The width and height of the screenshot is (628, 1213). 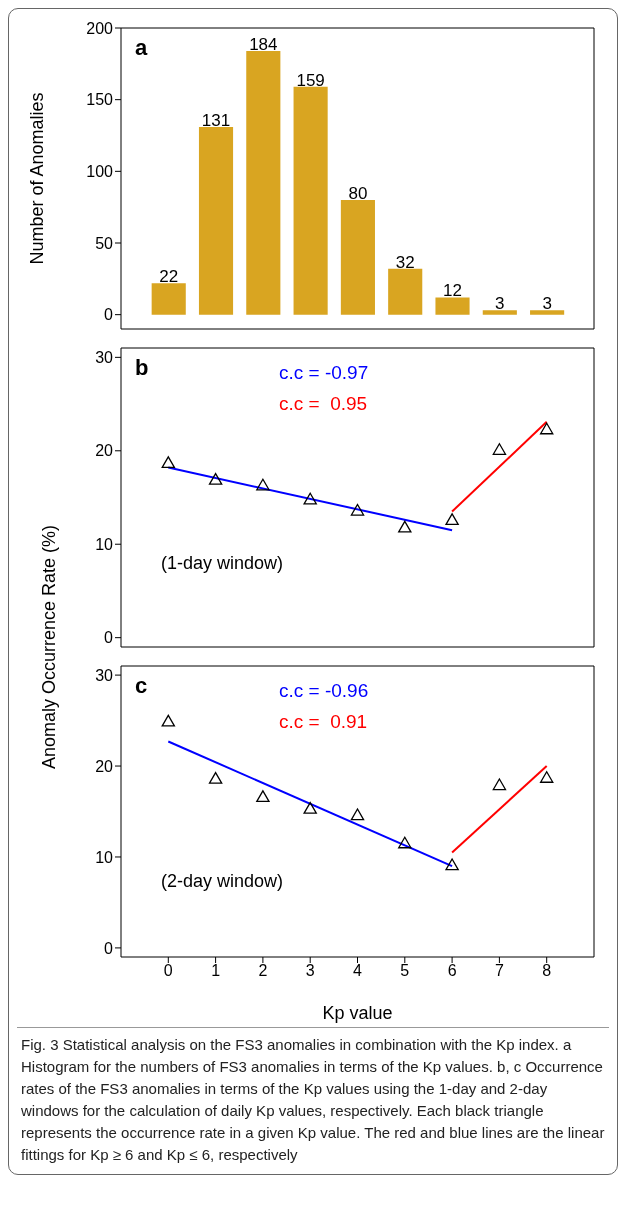 What do you see at coordinates (324, 373) in the screenshot?
I see `text: c.c = -0.97` at bounding box center [324, 373].